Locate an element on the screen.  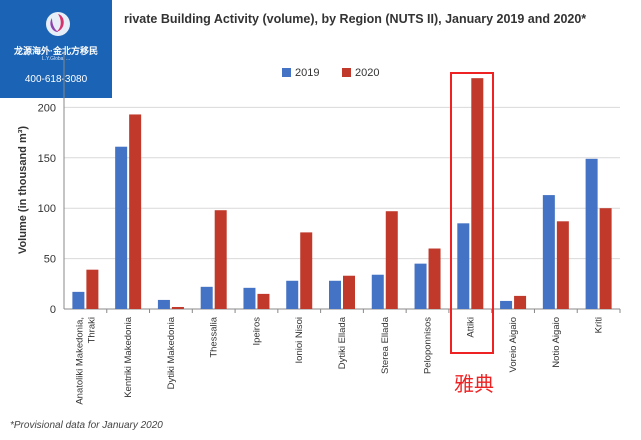
y-tick-label-50: 50 is located at coordinates (50, 260).